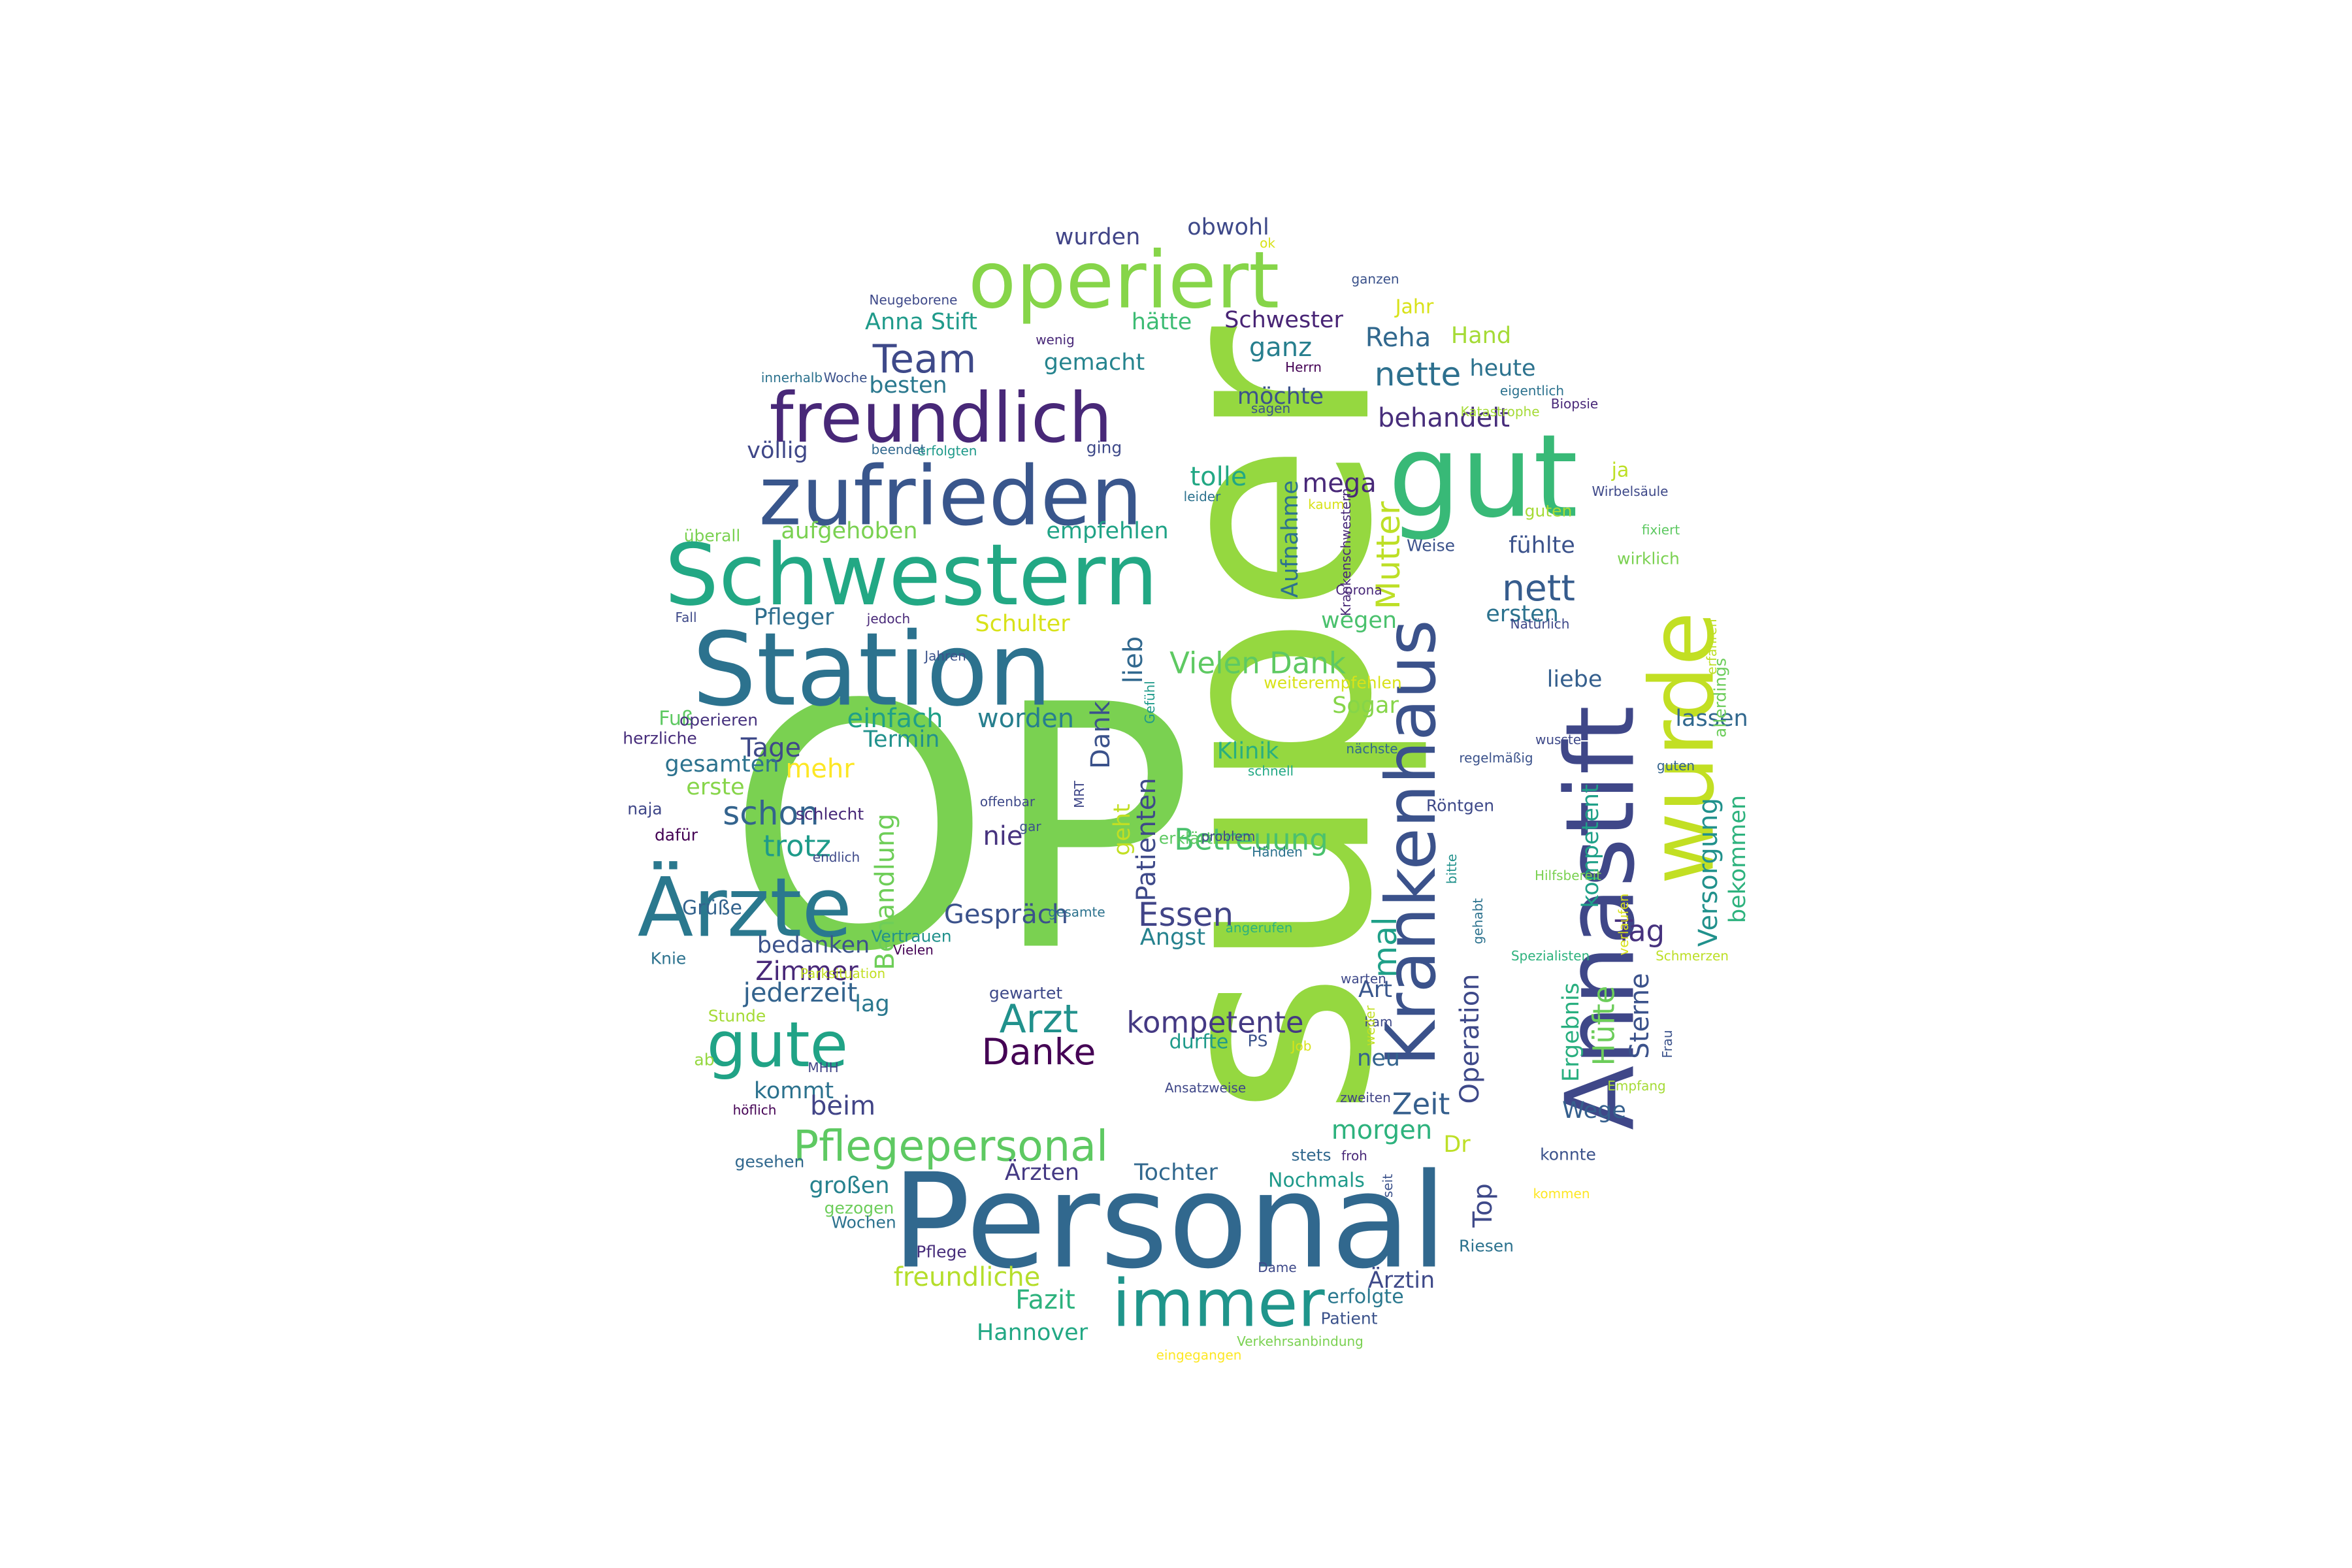 The width and height of the screenshot is (2352, 1568). I want to click on cloud-word: Pfleger, so click(794, 617).